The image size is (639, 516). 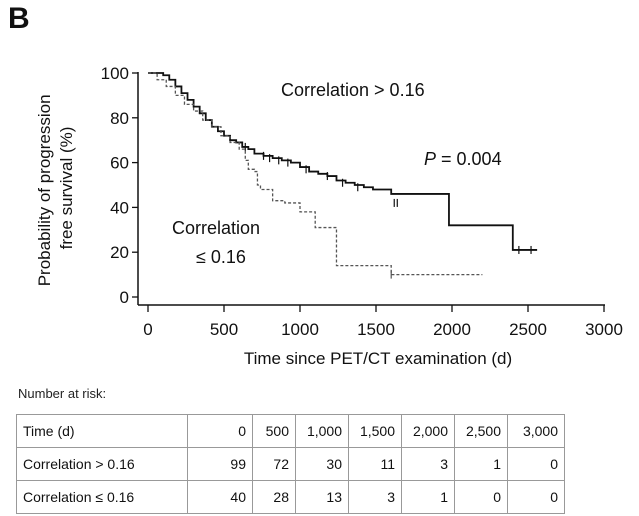 What do you see at coordinates (124, 297) in the screenshot?
I see `y-tick-label: 0` at bounding box center [124, 297].